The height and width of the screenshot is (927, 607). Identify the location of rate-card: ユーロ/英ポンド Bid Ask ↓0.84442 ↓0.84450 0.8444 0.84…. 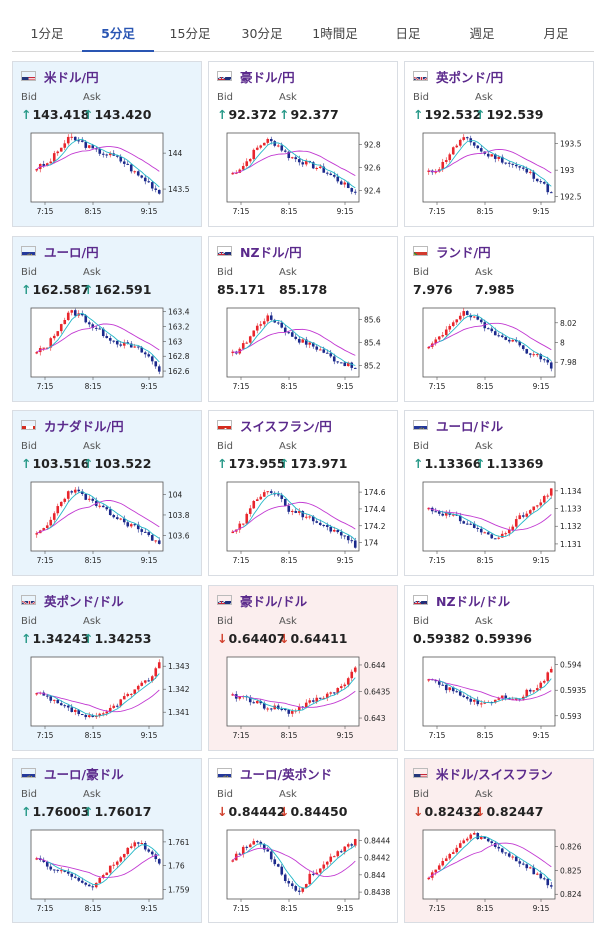
(303, 840).